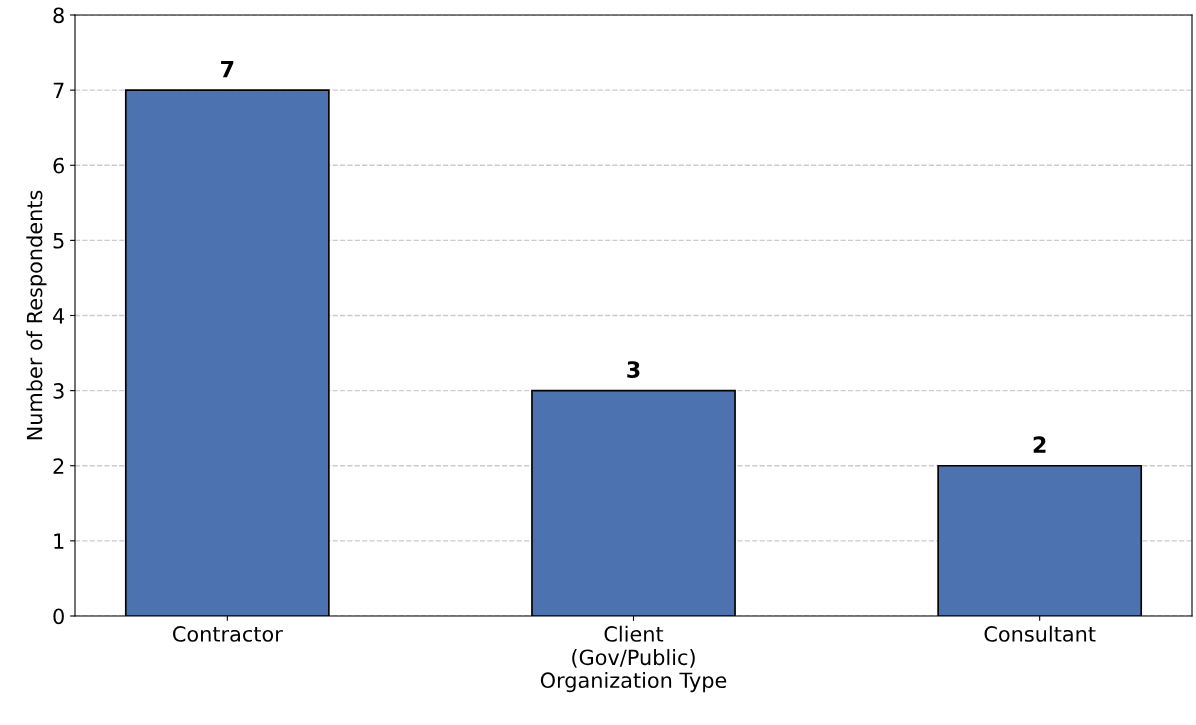 The image size is (1196, 725). What do you see at coordinates (36, 315) in the screenshot?
I see `y-axis-title: Number of Respondents` at bounding box center [36, 315].